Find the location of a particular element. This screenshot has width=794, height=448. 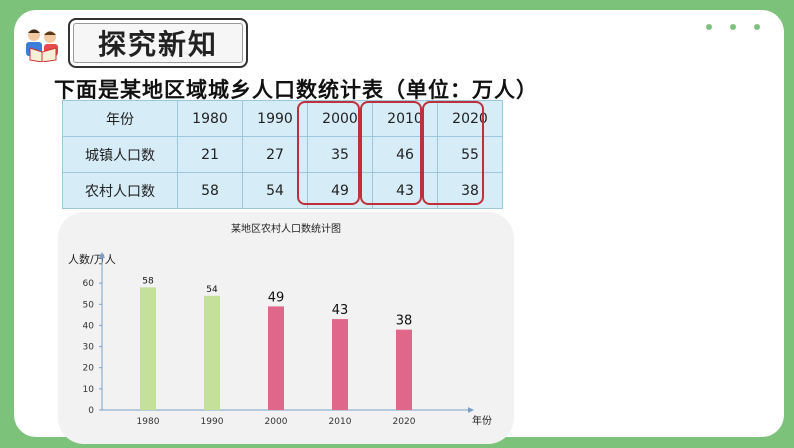

y-tick-label: 20 is located at coordinates (89, 369).